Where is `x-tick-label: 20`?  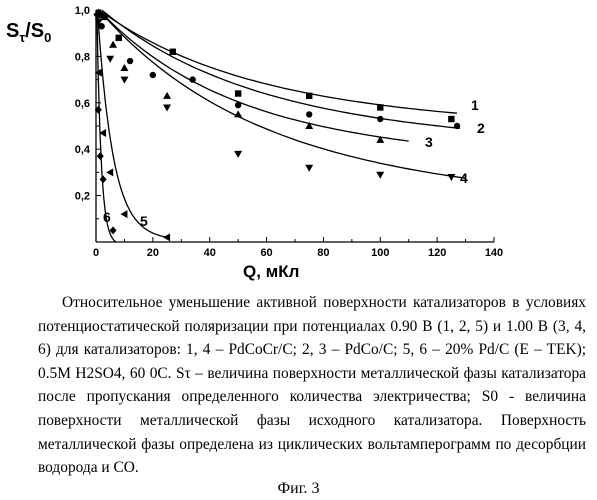
x-tick-label: 20 is located at coordinates (153, 253).